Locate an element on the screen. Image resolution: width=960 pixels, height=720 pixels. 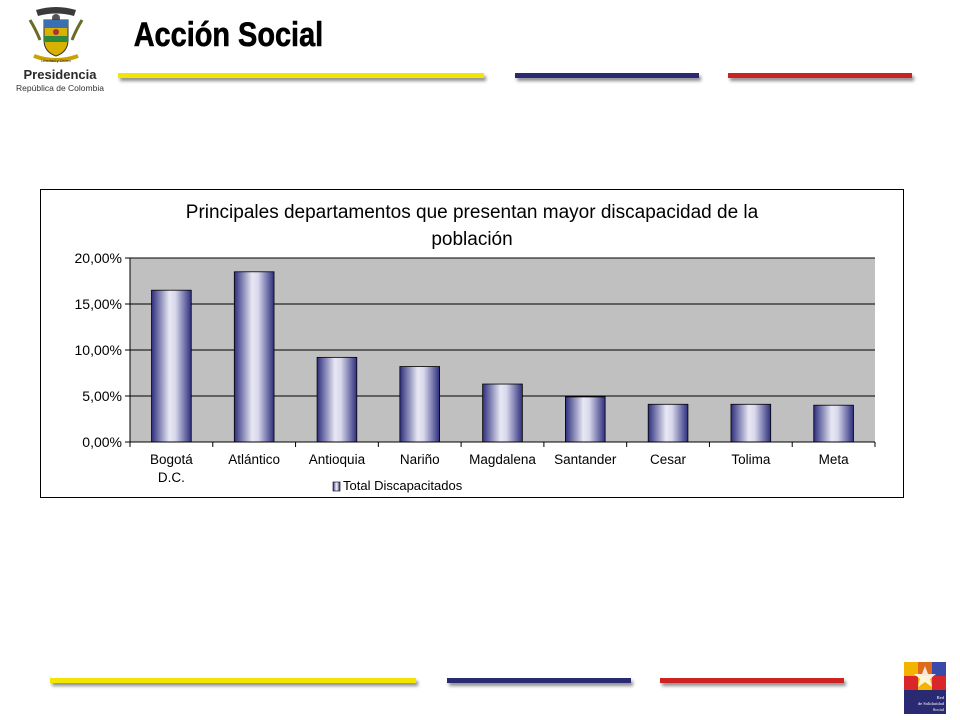
presidencia-label: Presidencia is located at coordinates (60, 74).